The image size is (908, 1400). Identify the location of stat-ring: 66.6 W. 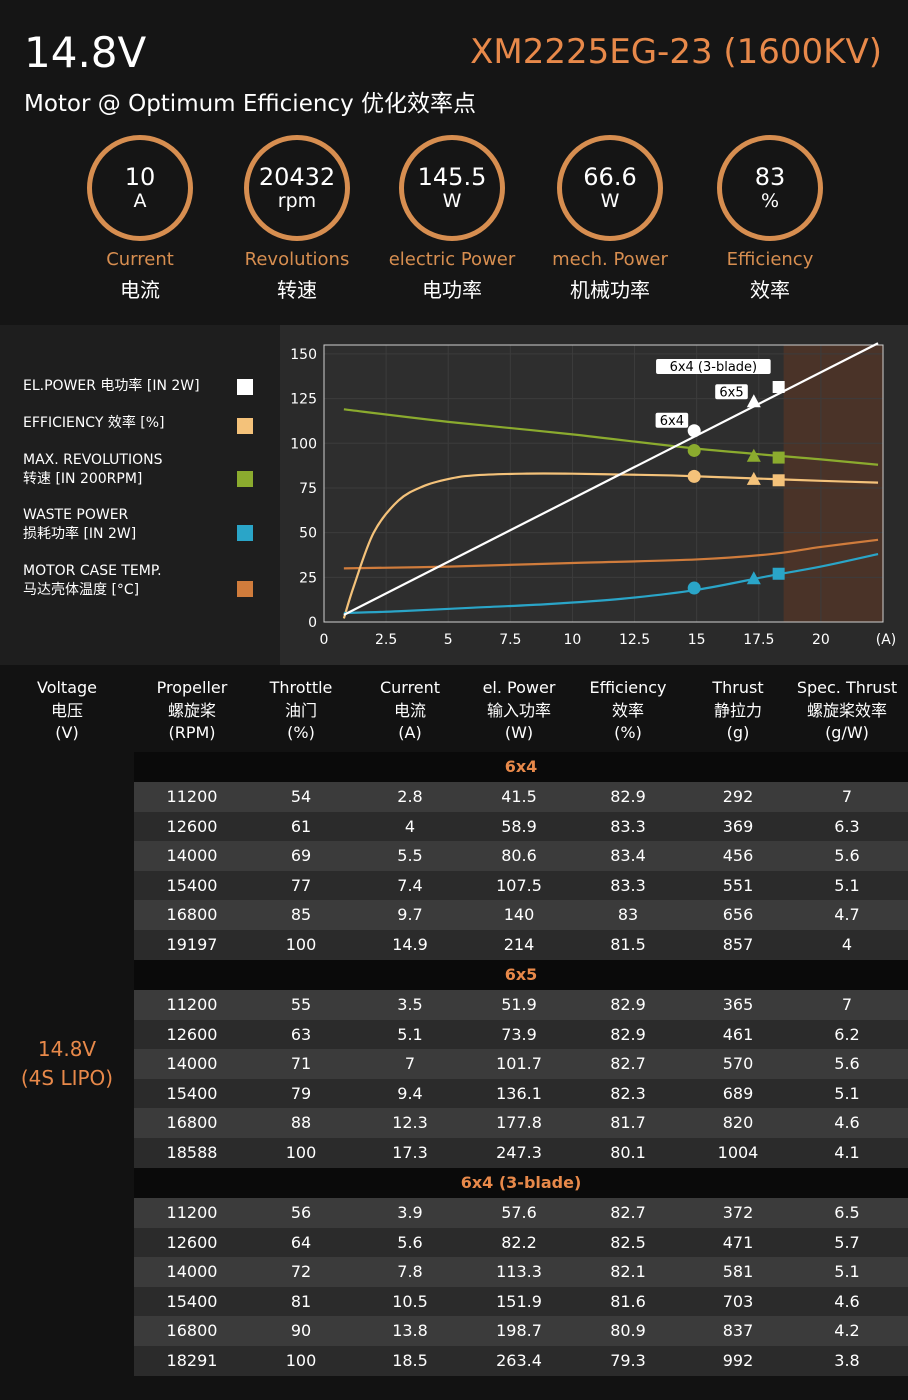
(610, 188).